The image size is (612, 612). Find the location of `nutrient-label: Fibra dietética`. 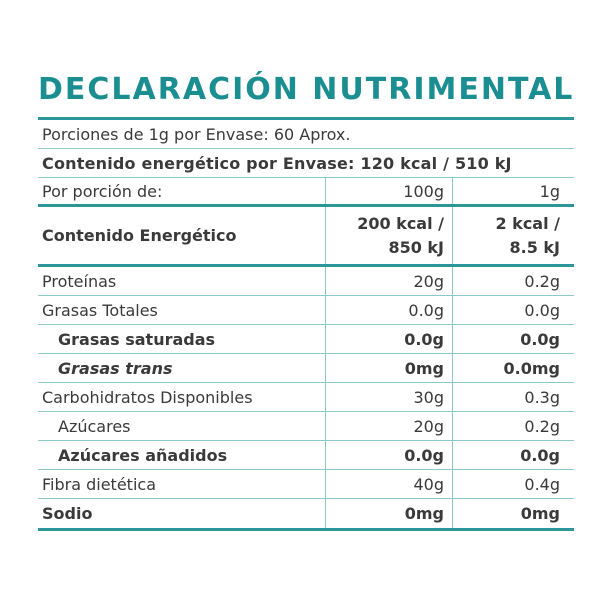

nutrient-label: Fibra dietética is located at coordinates (99, 484).